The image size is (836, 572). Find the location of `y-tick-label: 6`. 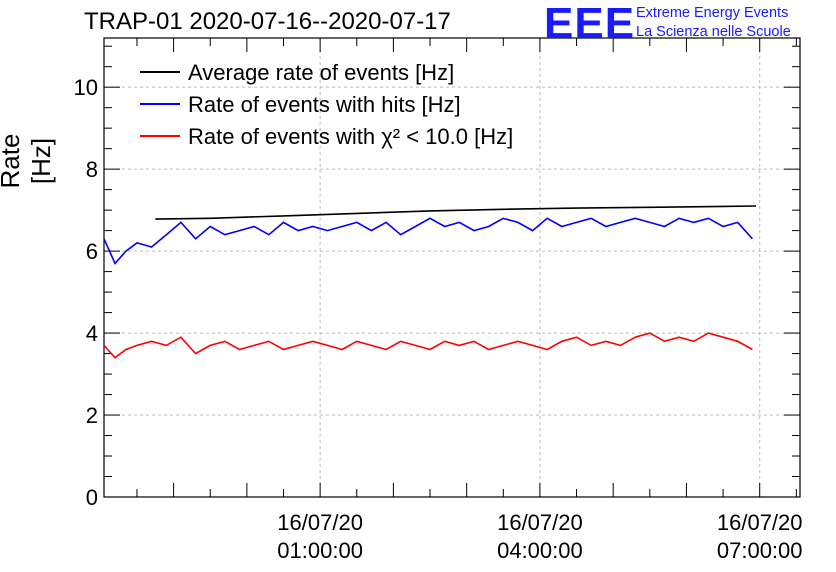

y-tick-label: 6 is located at coordinates (92, 251).